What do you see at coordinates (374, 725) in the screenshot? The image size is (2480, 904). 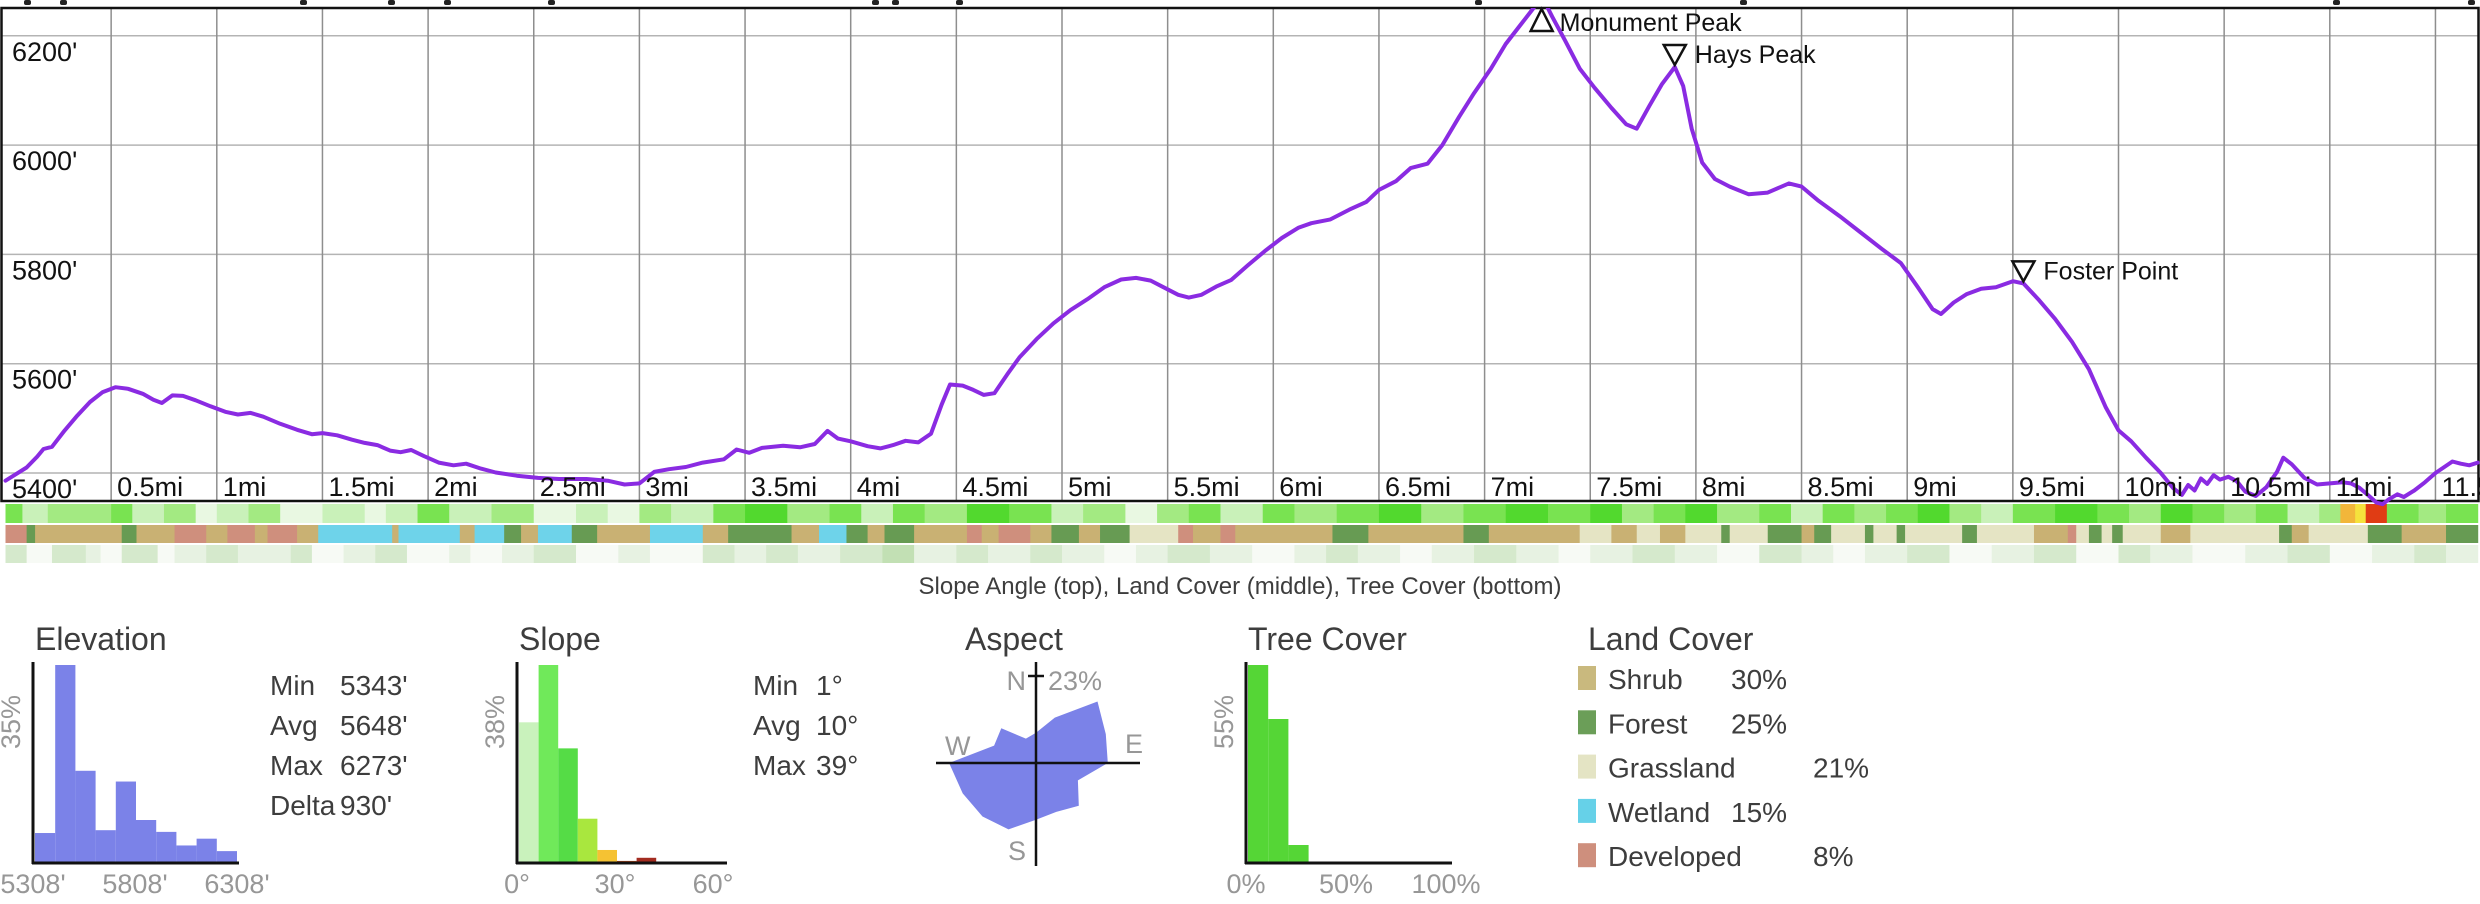 I see `stat-value: 5648'` at bounding box center [374, 725].